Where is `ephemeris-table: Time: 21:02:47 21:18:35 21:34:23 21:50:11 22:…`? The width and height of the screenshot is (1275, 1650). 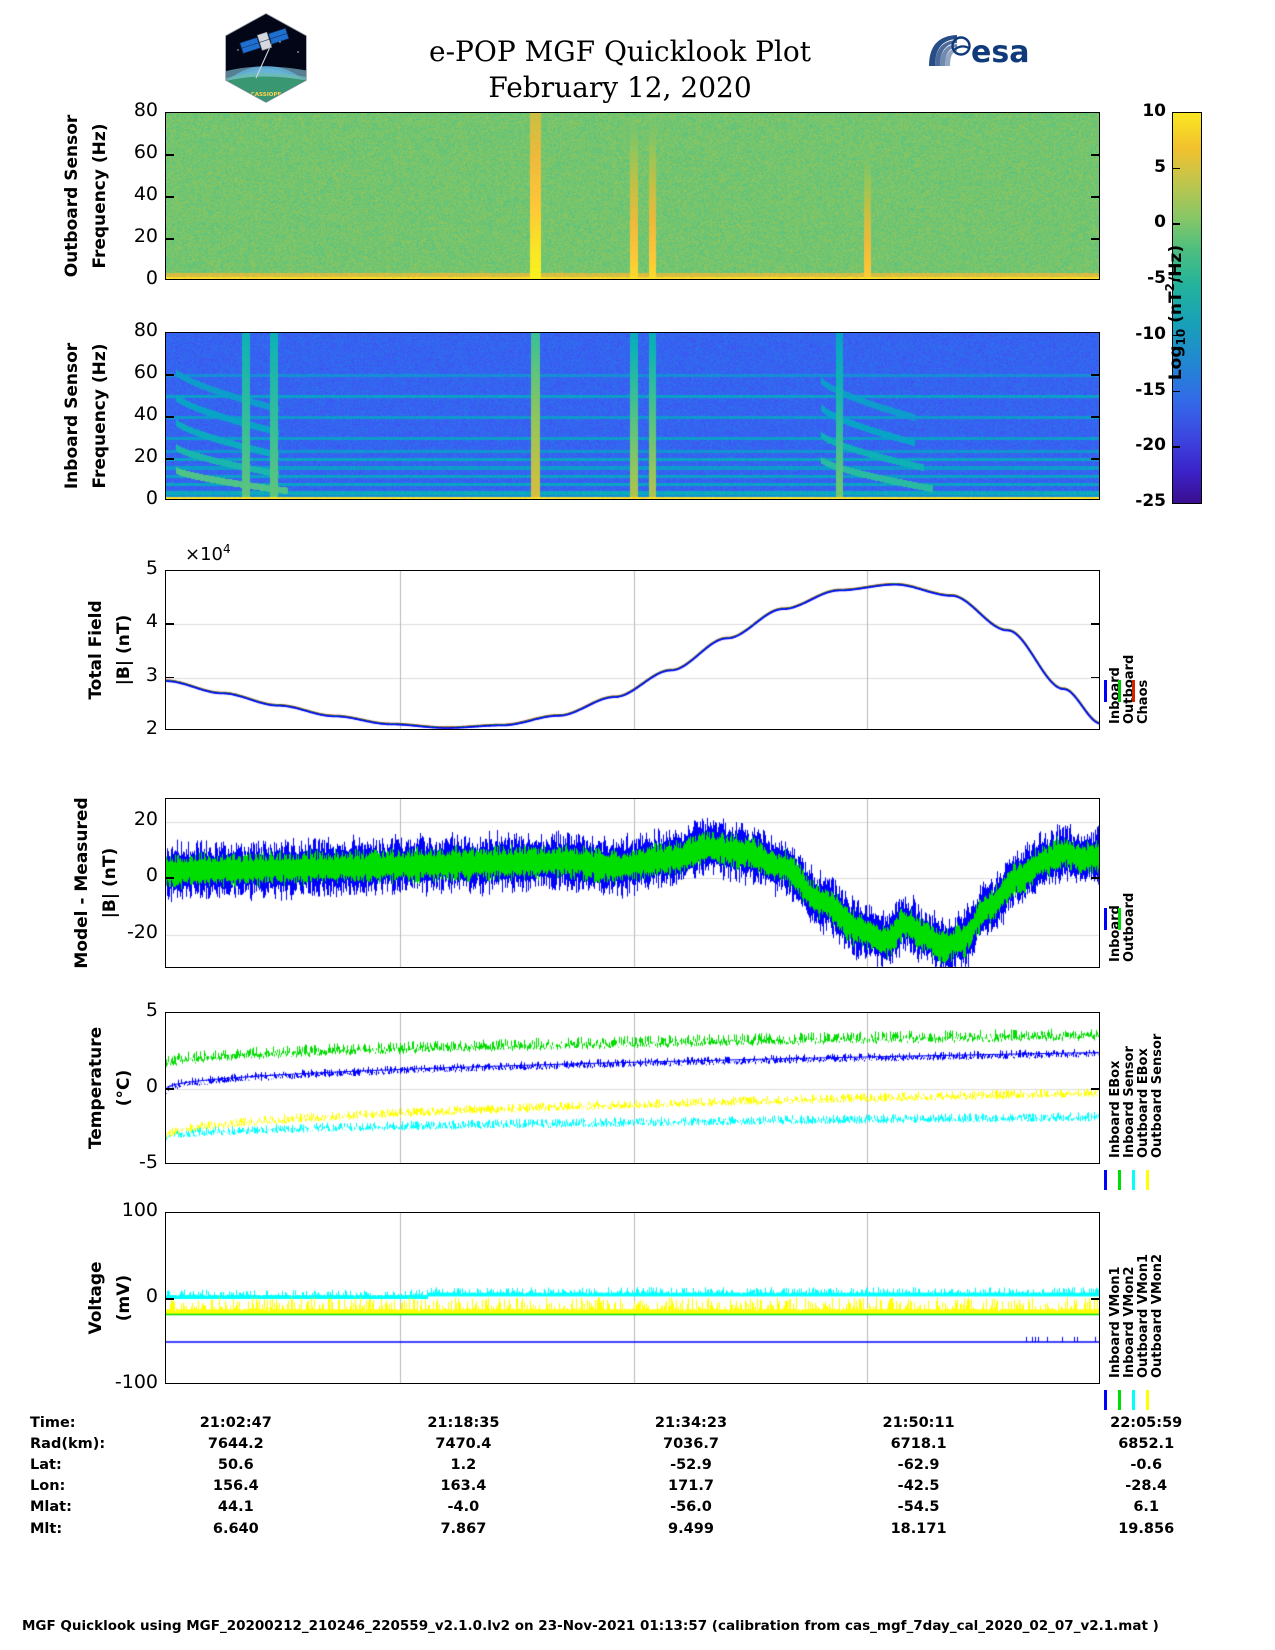 ephemeris-table: Time: 21:02:47 21:18:35 21:34:23 21:50:11 22:… is located at coordinates (645, 1475).